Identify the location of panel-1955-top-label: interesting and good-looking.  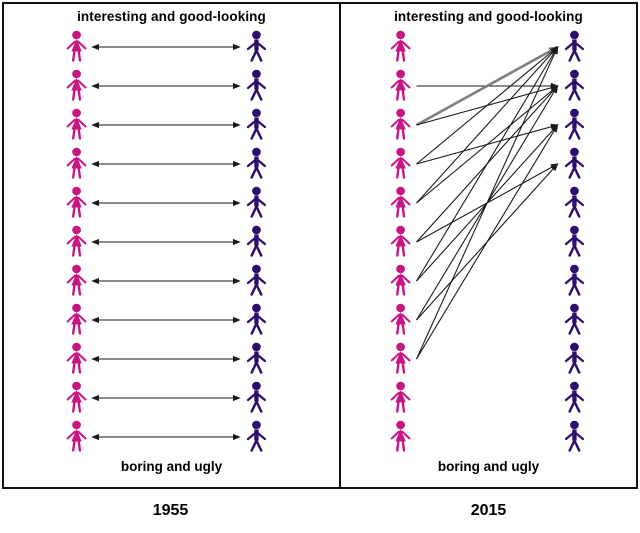
(171, 16).